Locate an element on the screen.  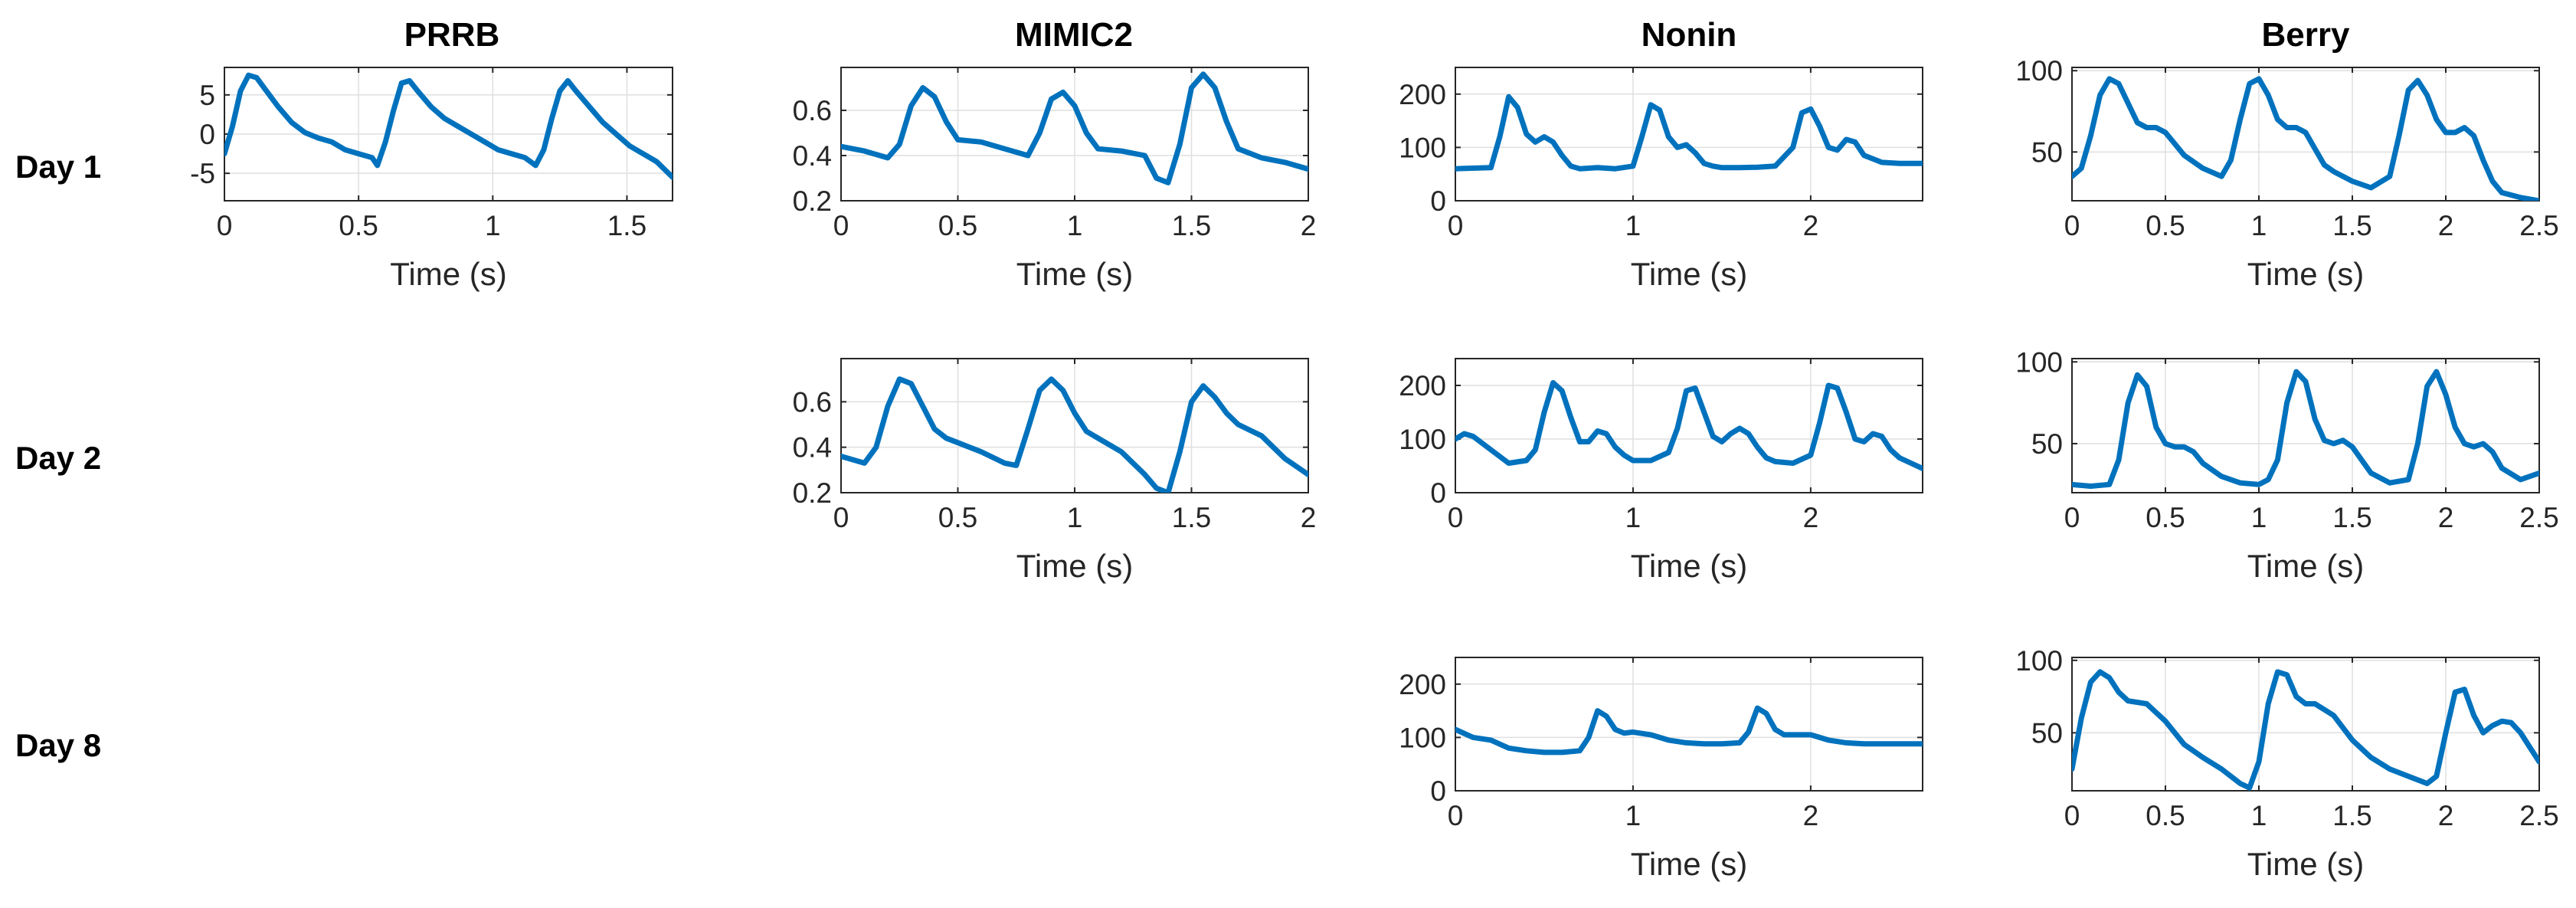
subplot-nonin-day2: 0 1 2 0 100 200 Time (s) is located at coordinates (1661, 471).